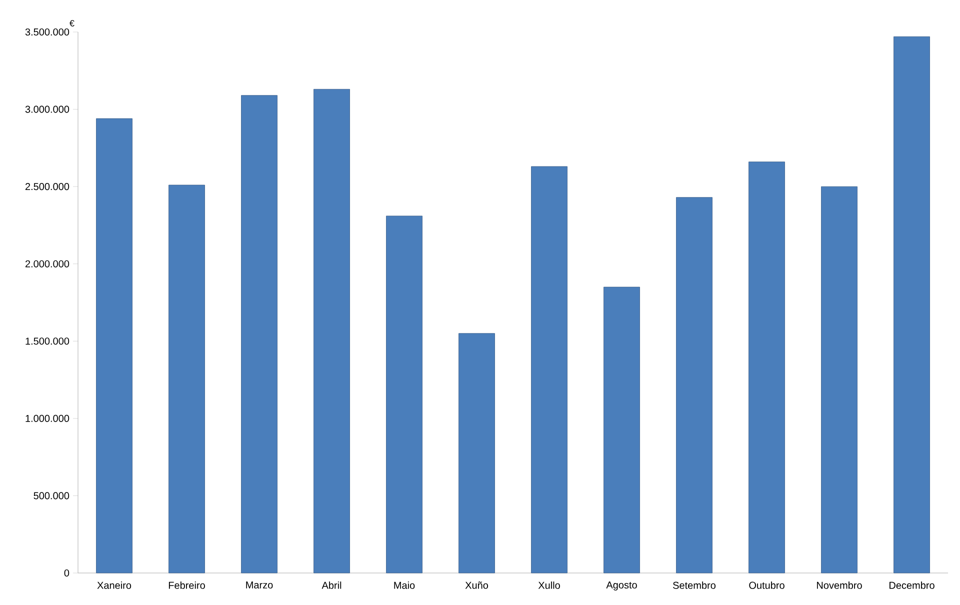  Describe the element at coordinates (839, 585) in the screenshot. I see `x-tick-label: Novembro` at that location.